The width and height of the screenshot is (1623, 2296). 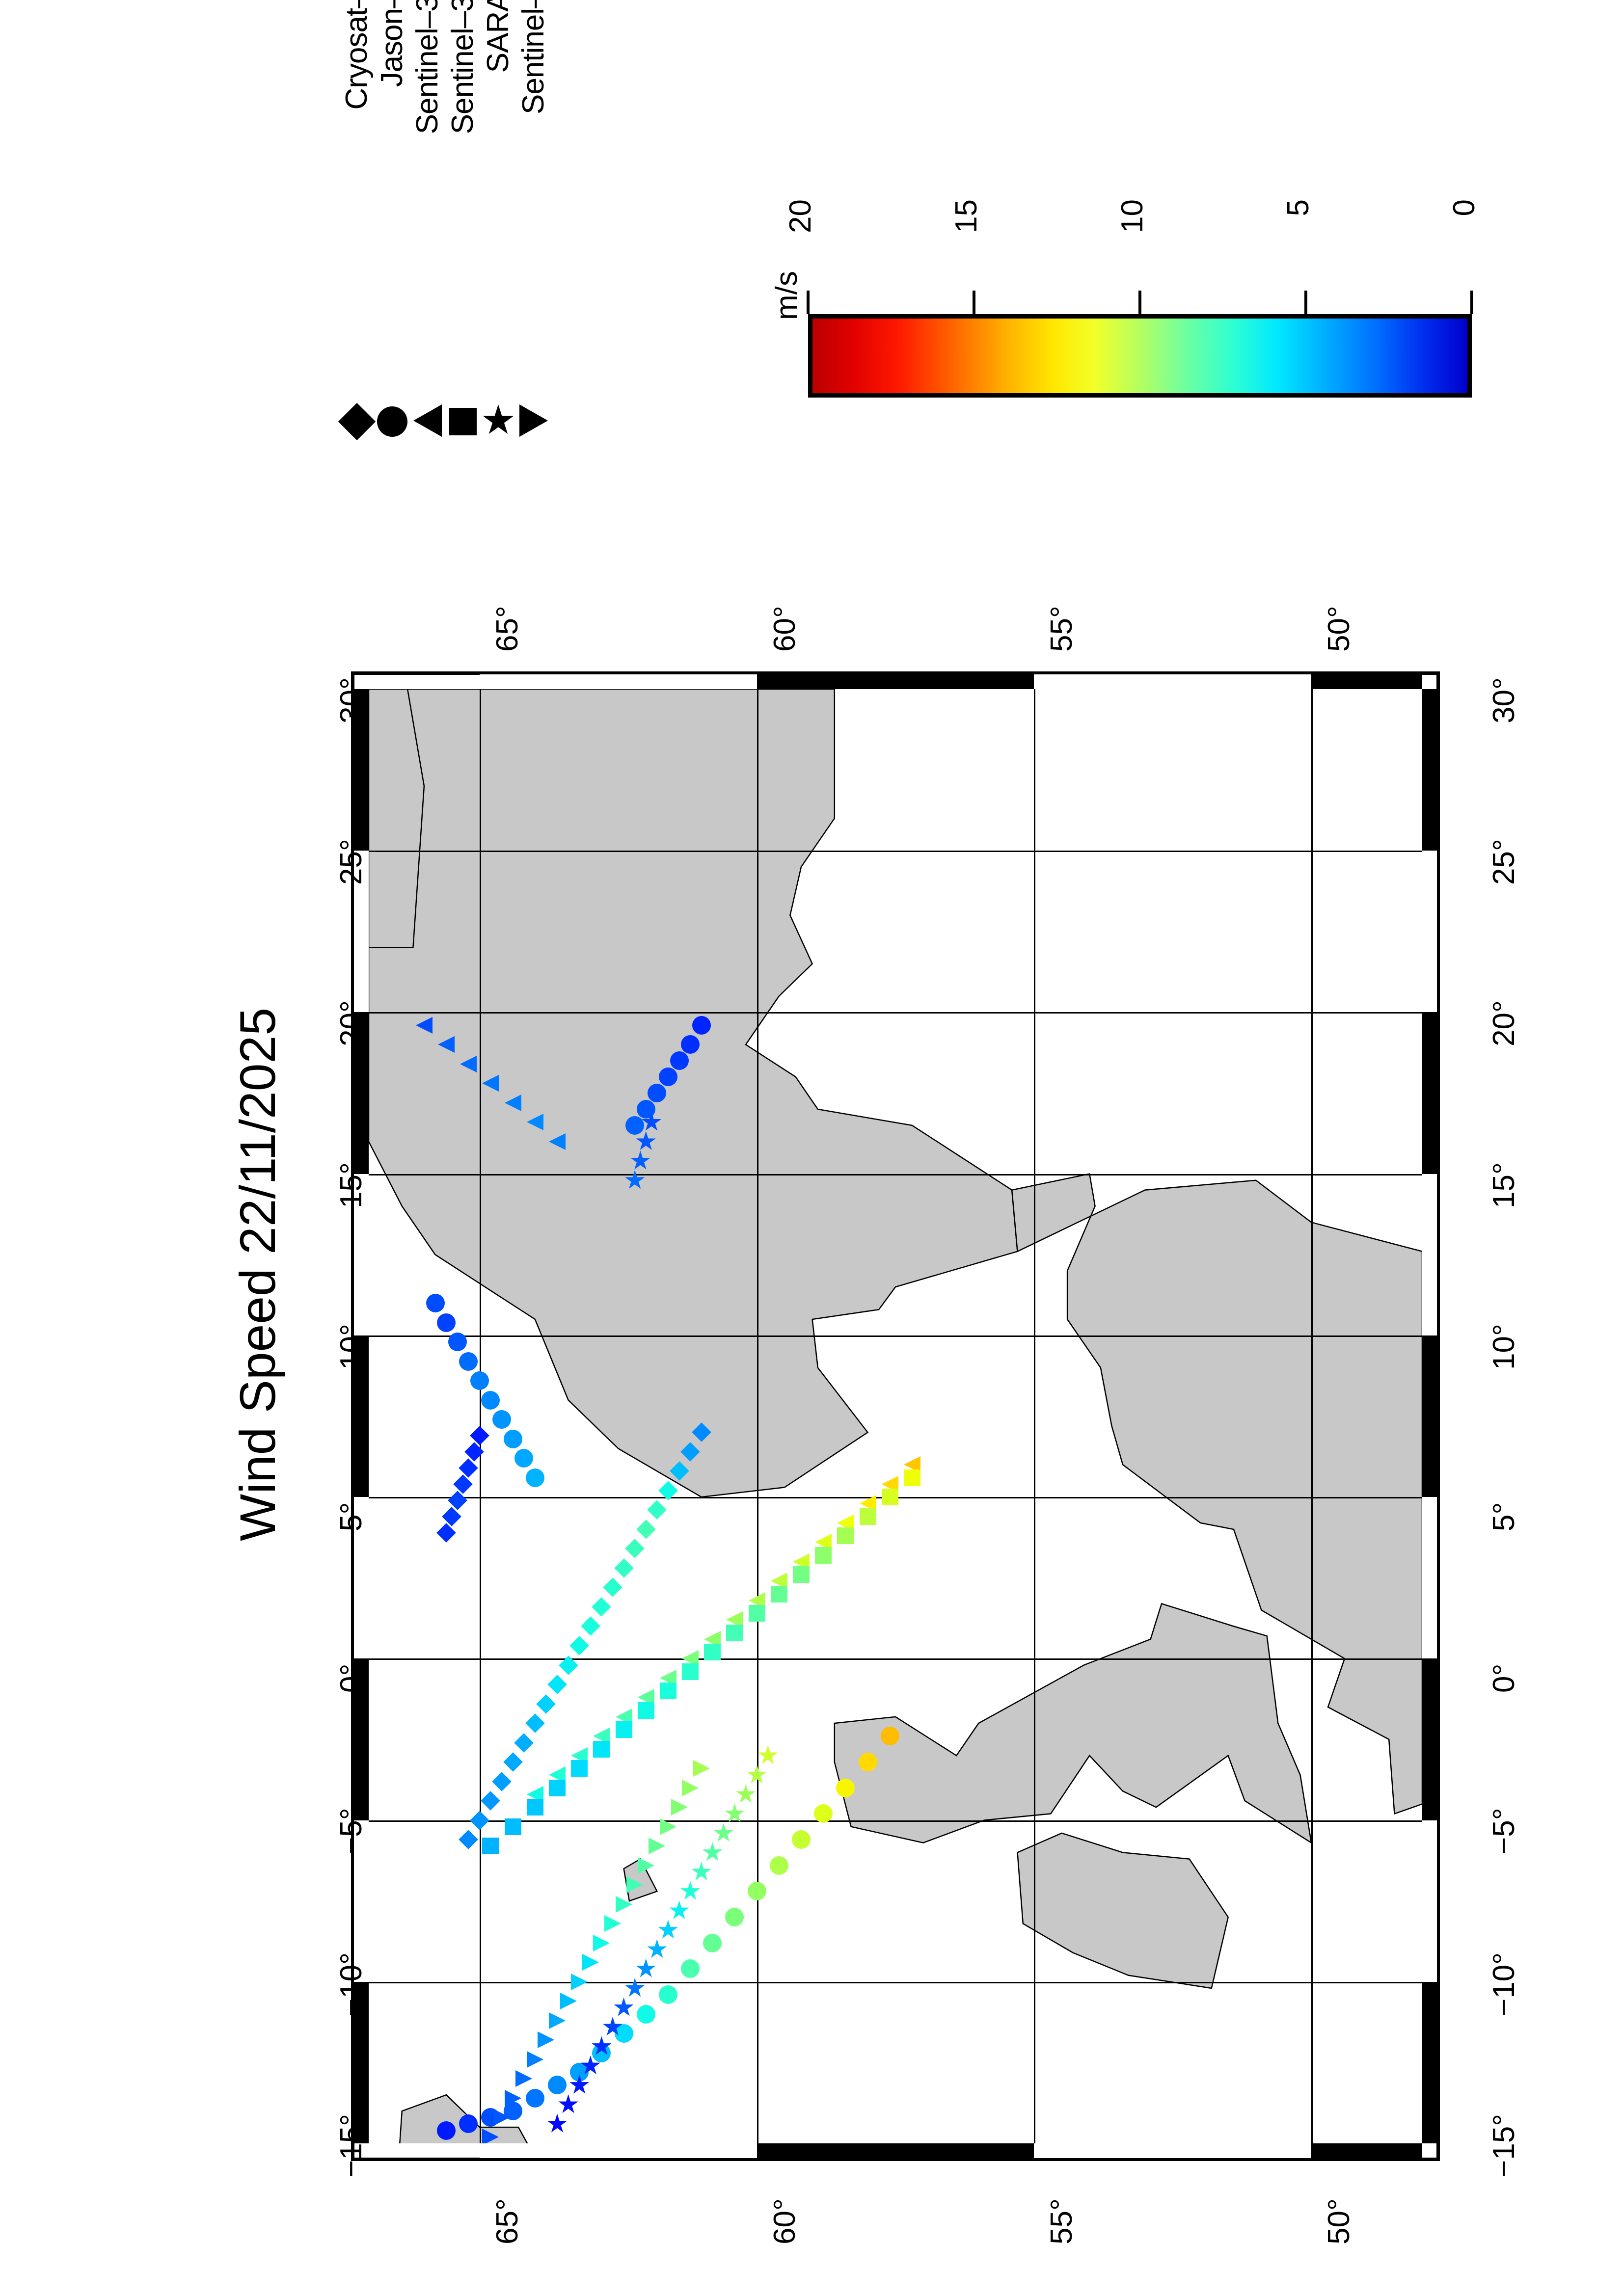 What do you see at coordinates (357, 55) in the screenshot?
I see `legend-item-label: Cryosat–2` at bounding box center [357, 55].